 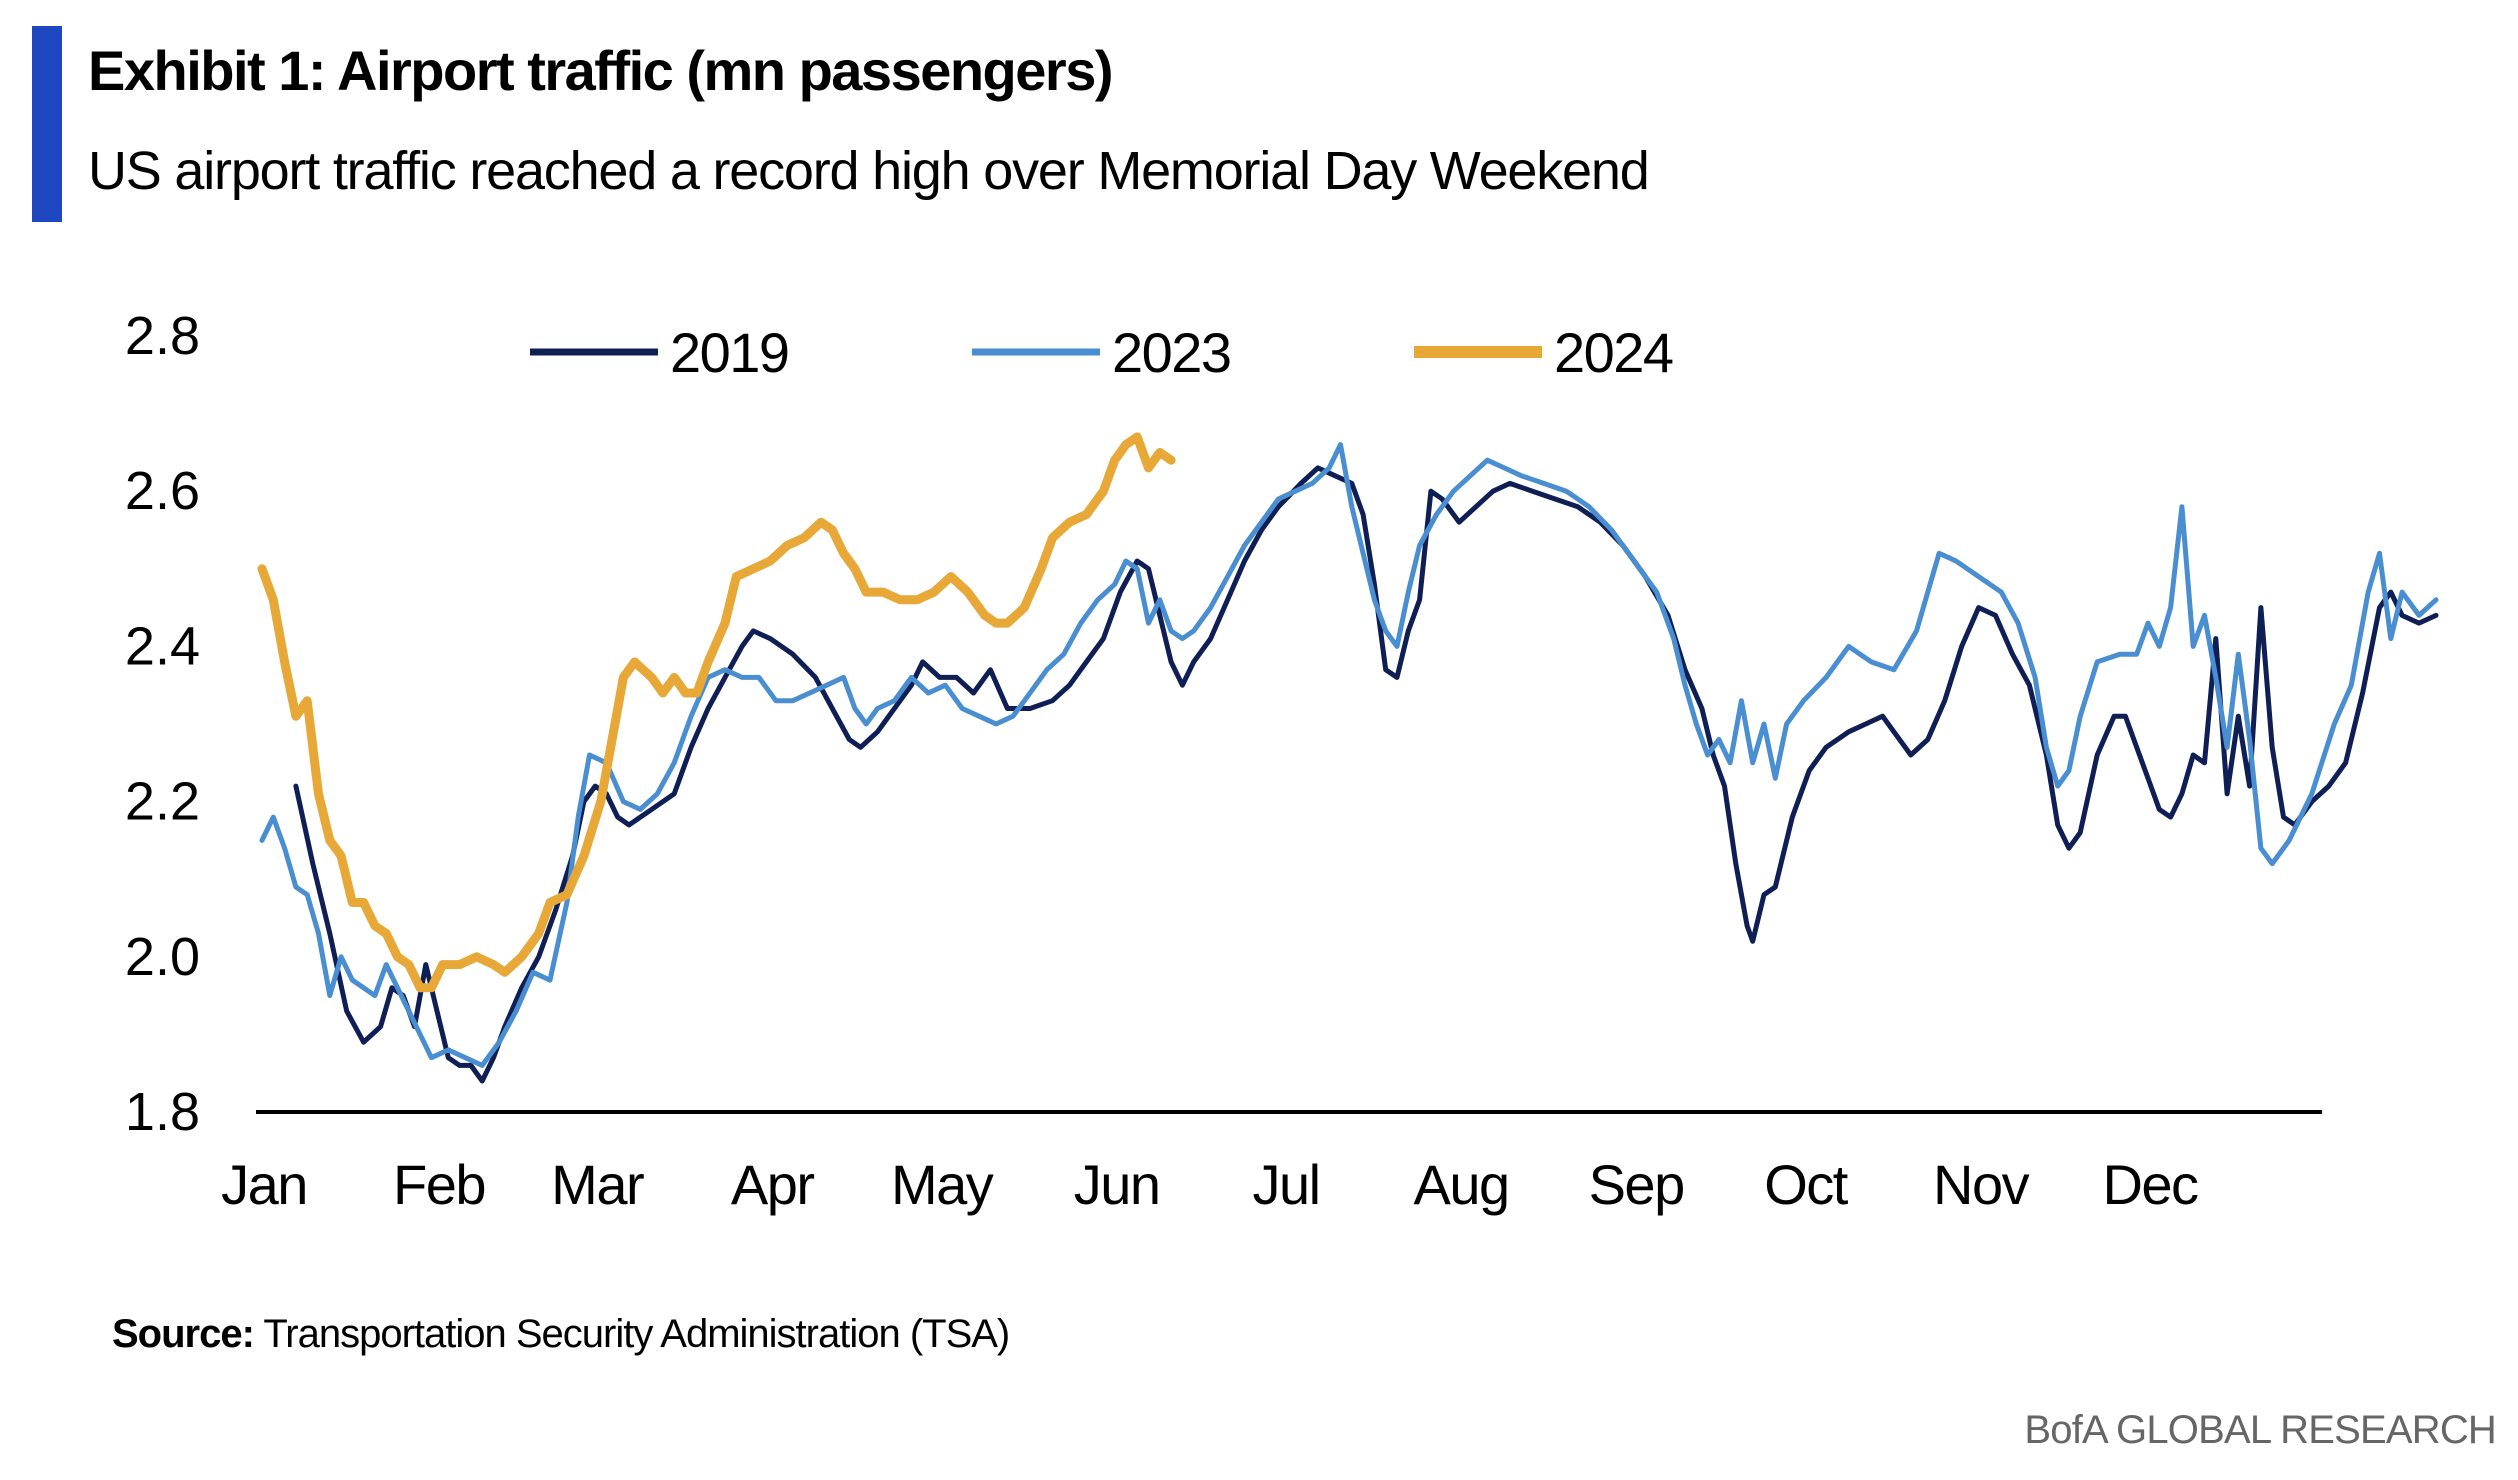 I want to click on accent-bar, so click(x=47, y=124).